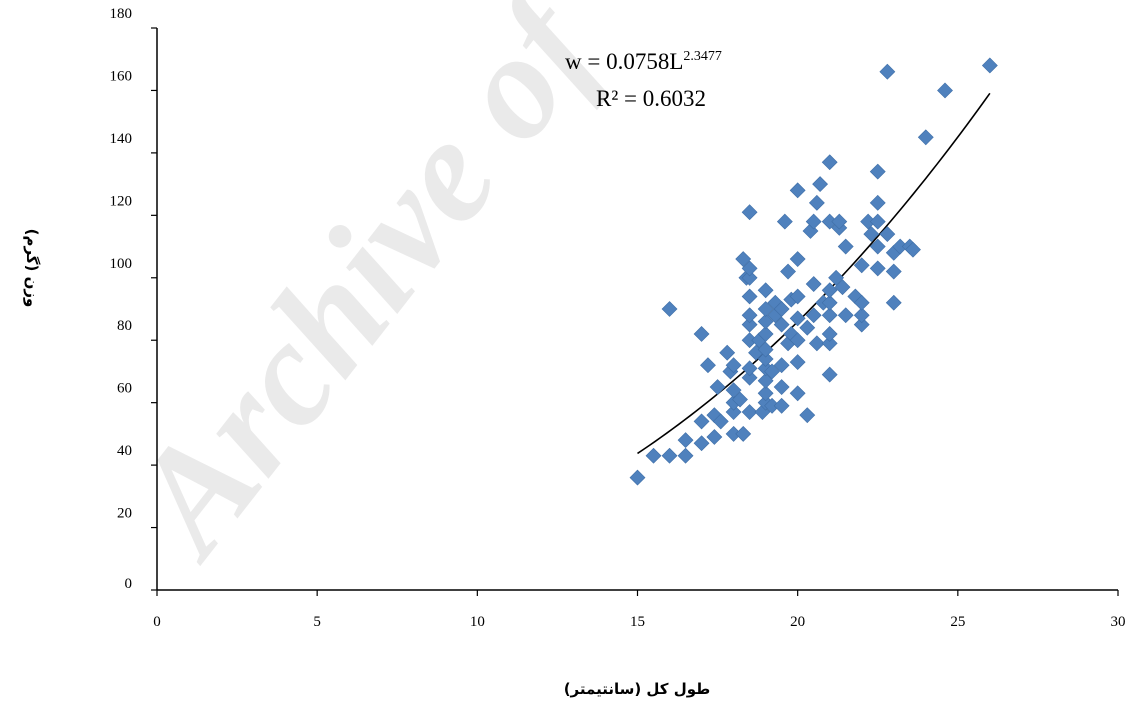  I want to click on y-tick-label: 60, so click(124, 389).